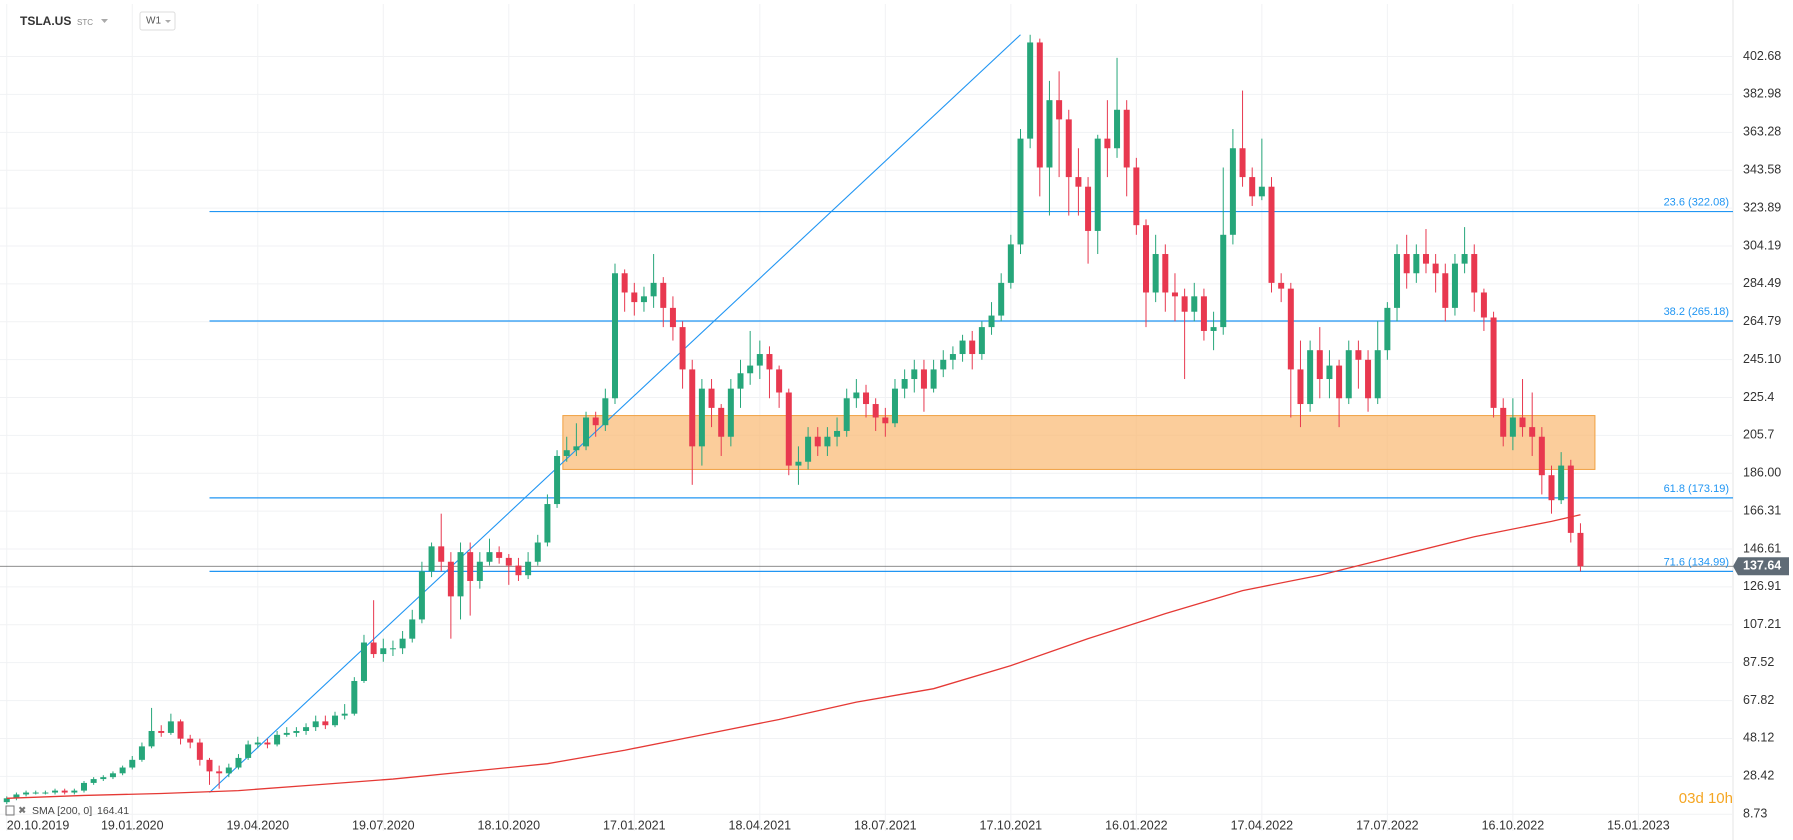 The width and height of the screenshot is (1793, 840). What do you see at coordinates (45, 21) in the screenshot?
I see `symbol: TSLA.US` at bounding box center [45, 21].